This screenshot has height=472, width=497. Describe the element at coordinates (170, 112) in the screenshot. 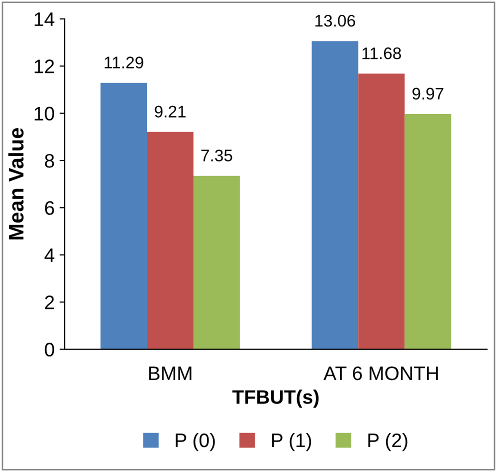

I see `data-label: 9.21` at that location.